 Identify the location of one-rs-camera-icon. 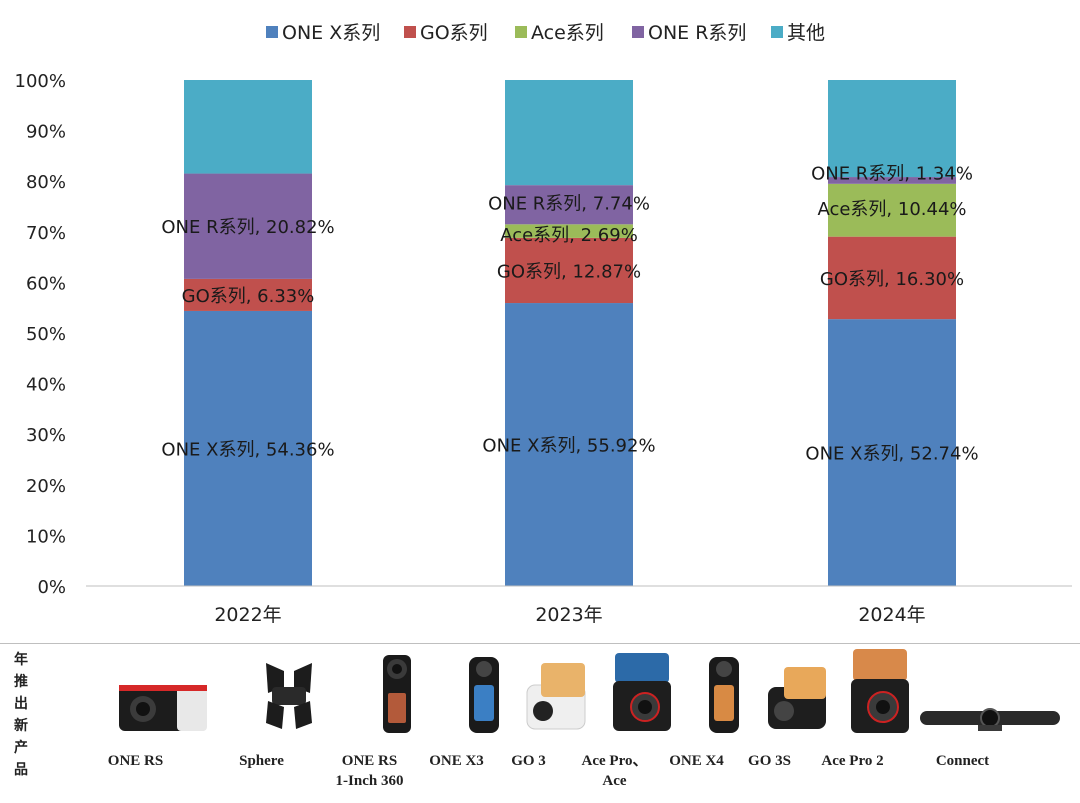
(163, 707).